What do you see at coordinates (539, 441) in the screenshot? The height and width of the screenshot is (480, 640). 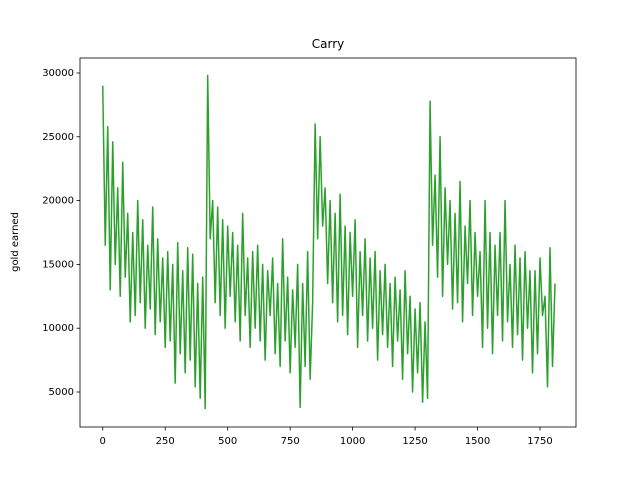 I see `x-tick-label: 1750` at bounding box center [539, 441].